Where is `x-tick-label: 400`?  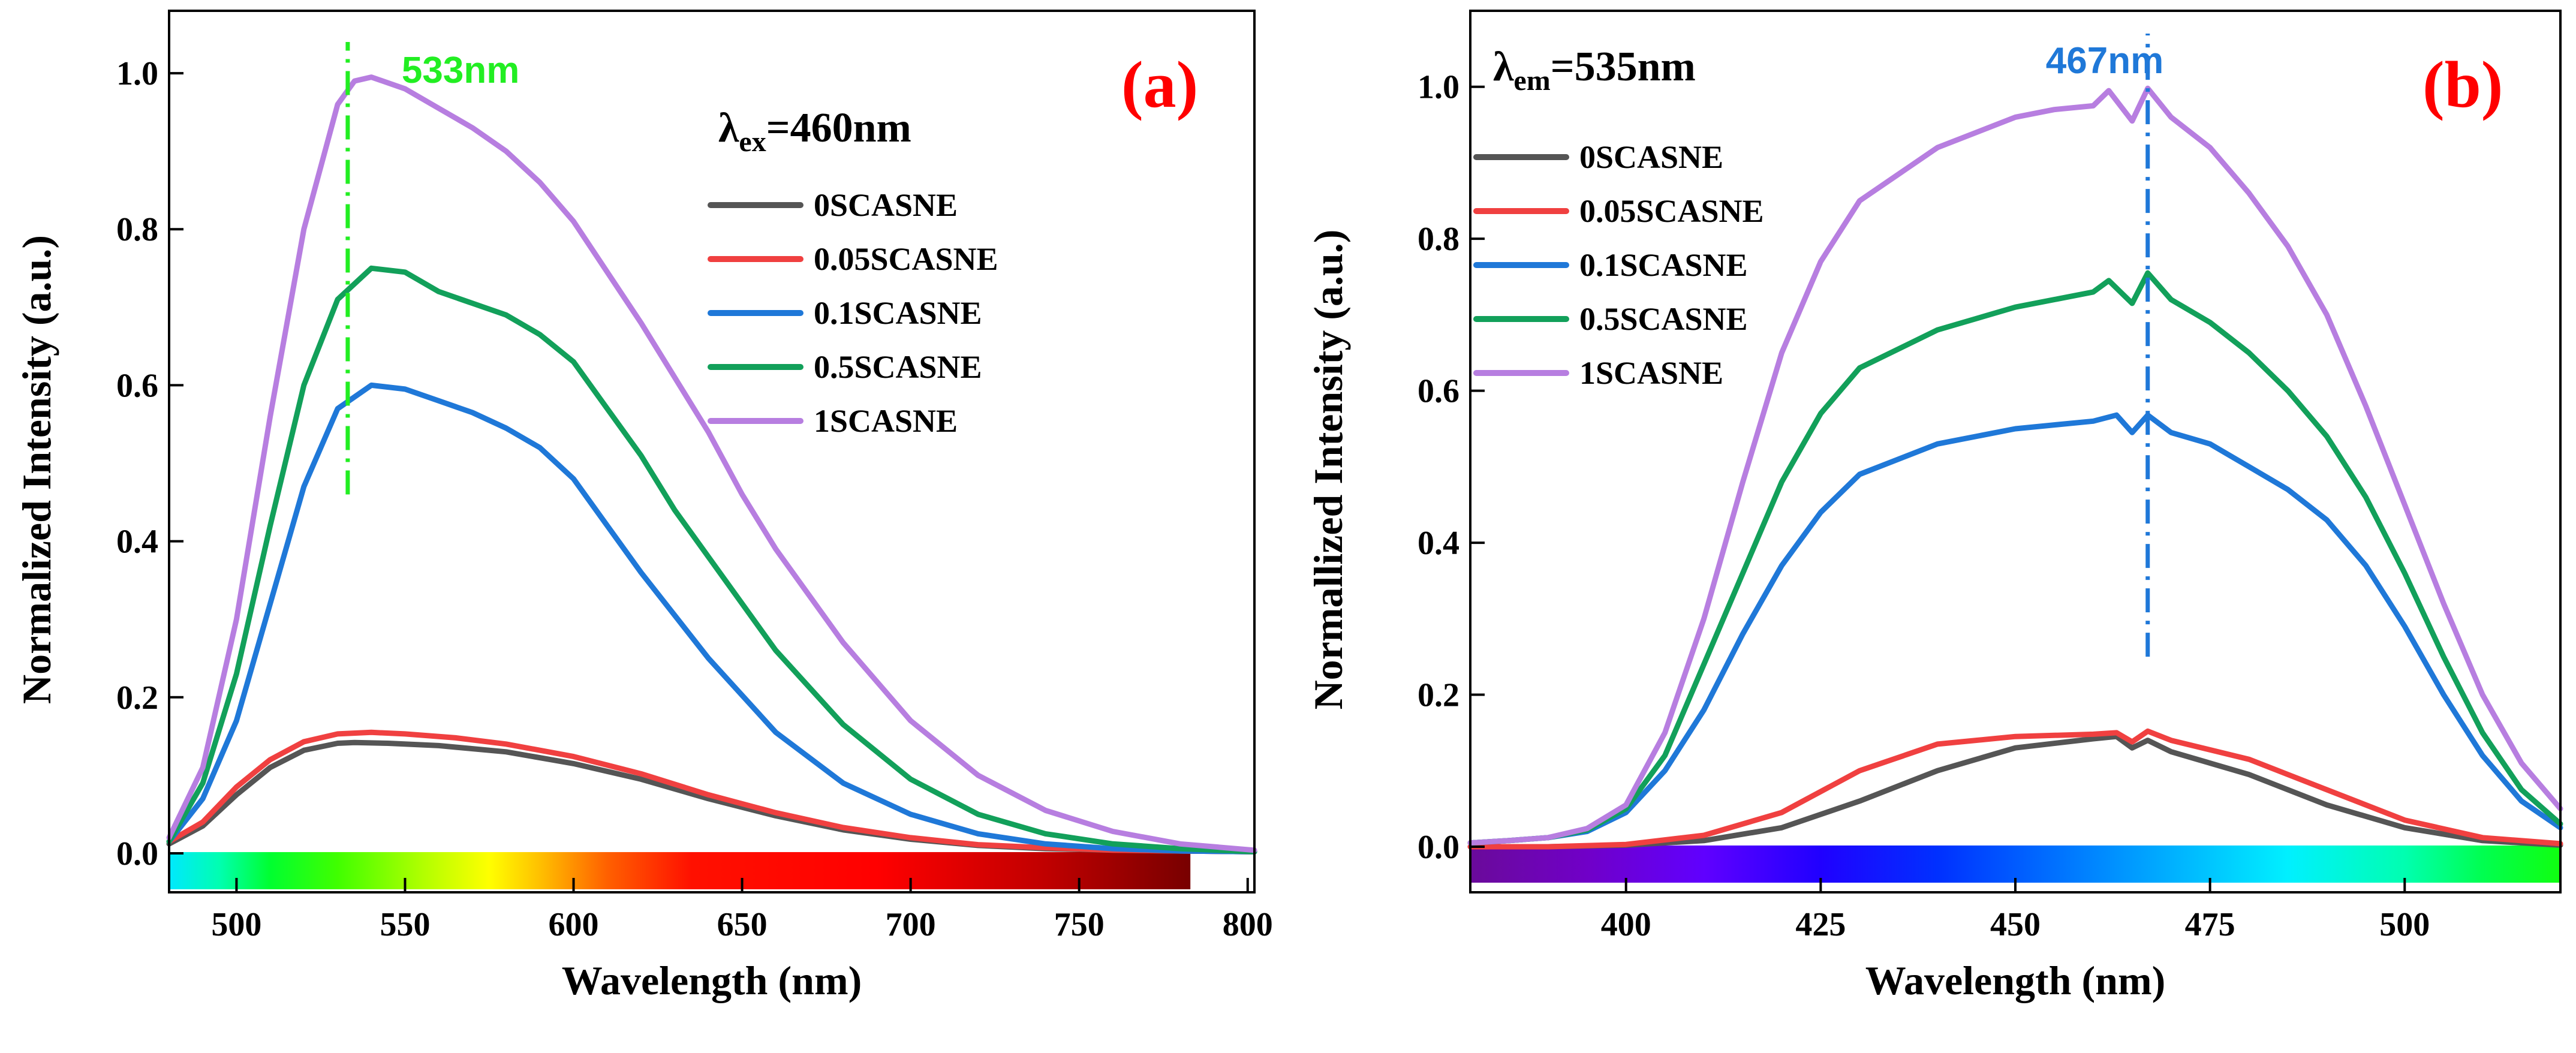
x-tick-label: 400 is located at coordinates (1626, 925).